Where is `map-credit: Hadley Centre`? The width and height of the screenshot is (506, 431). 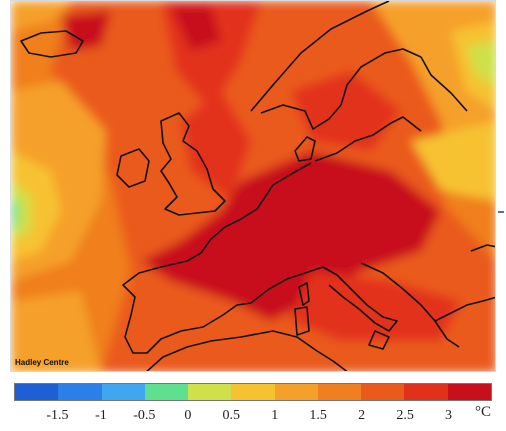 map-credit: Hadley Centre is located at coordinates (42, 362).